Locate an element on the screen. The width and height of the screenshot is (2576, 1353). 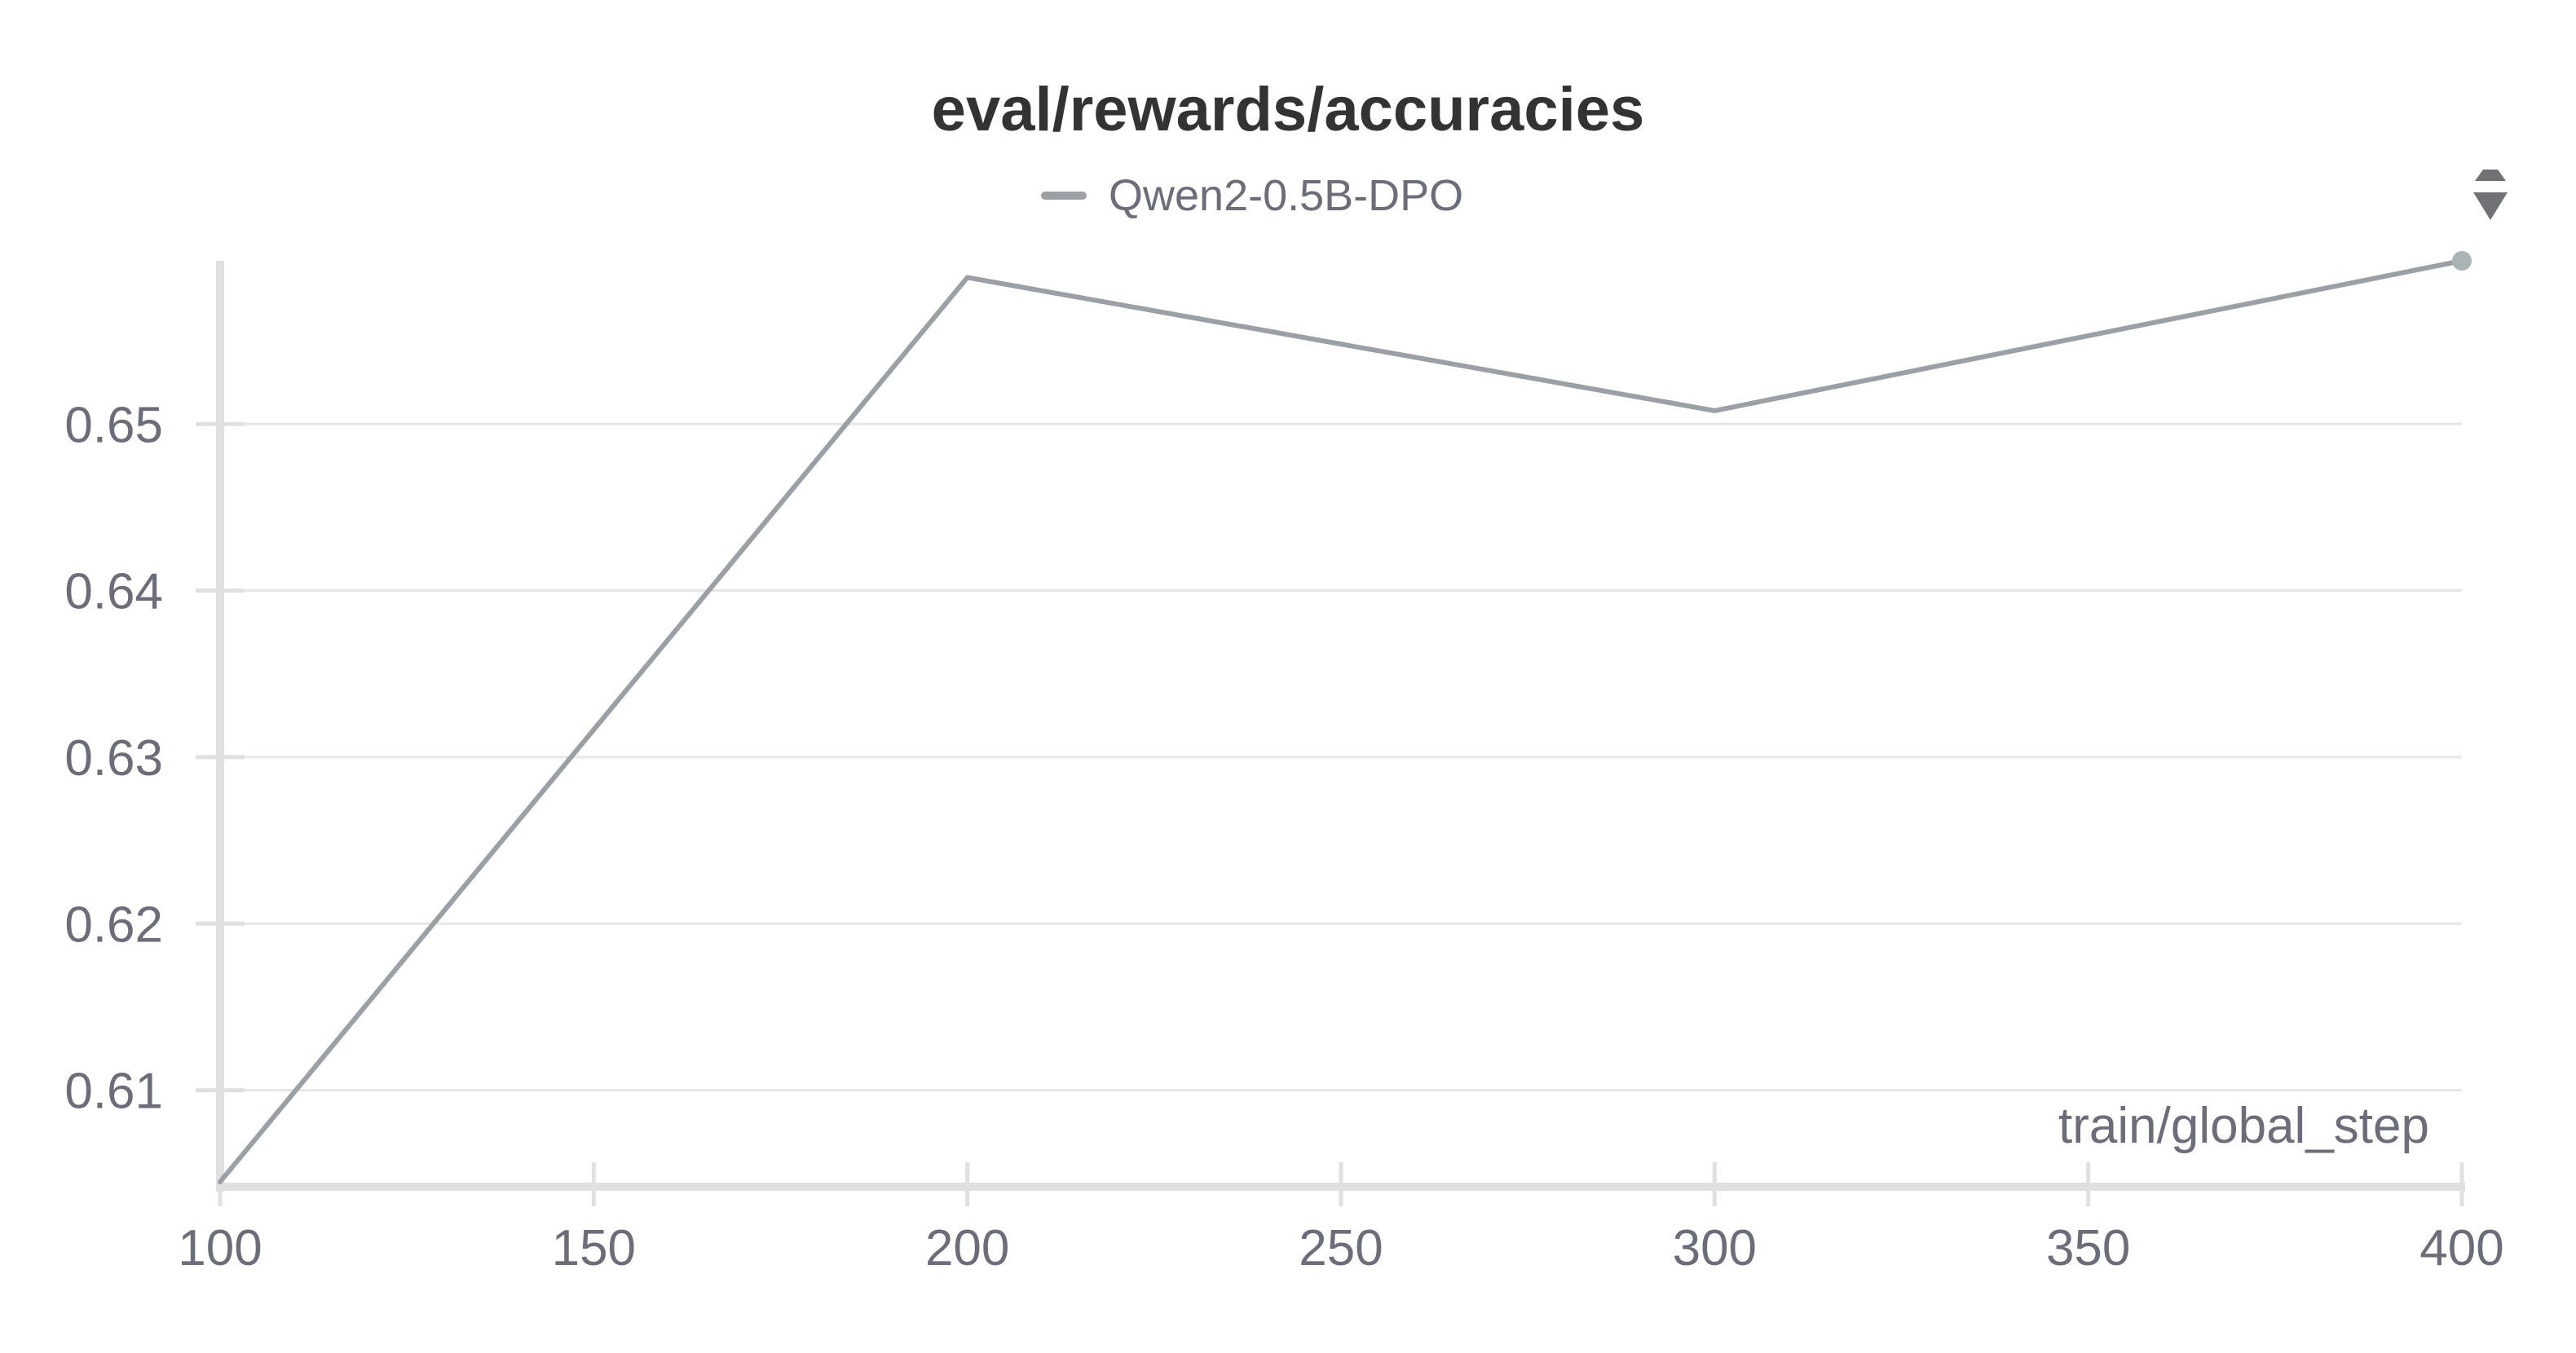
x-tick-label: 400 is located at coordinates (2461, 1248).